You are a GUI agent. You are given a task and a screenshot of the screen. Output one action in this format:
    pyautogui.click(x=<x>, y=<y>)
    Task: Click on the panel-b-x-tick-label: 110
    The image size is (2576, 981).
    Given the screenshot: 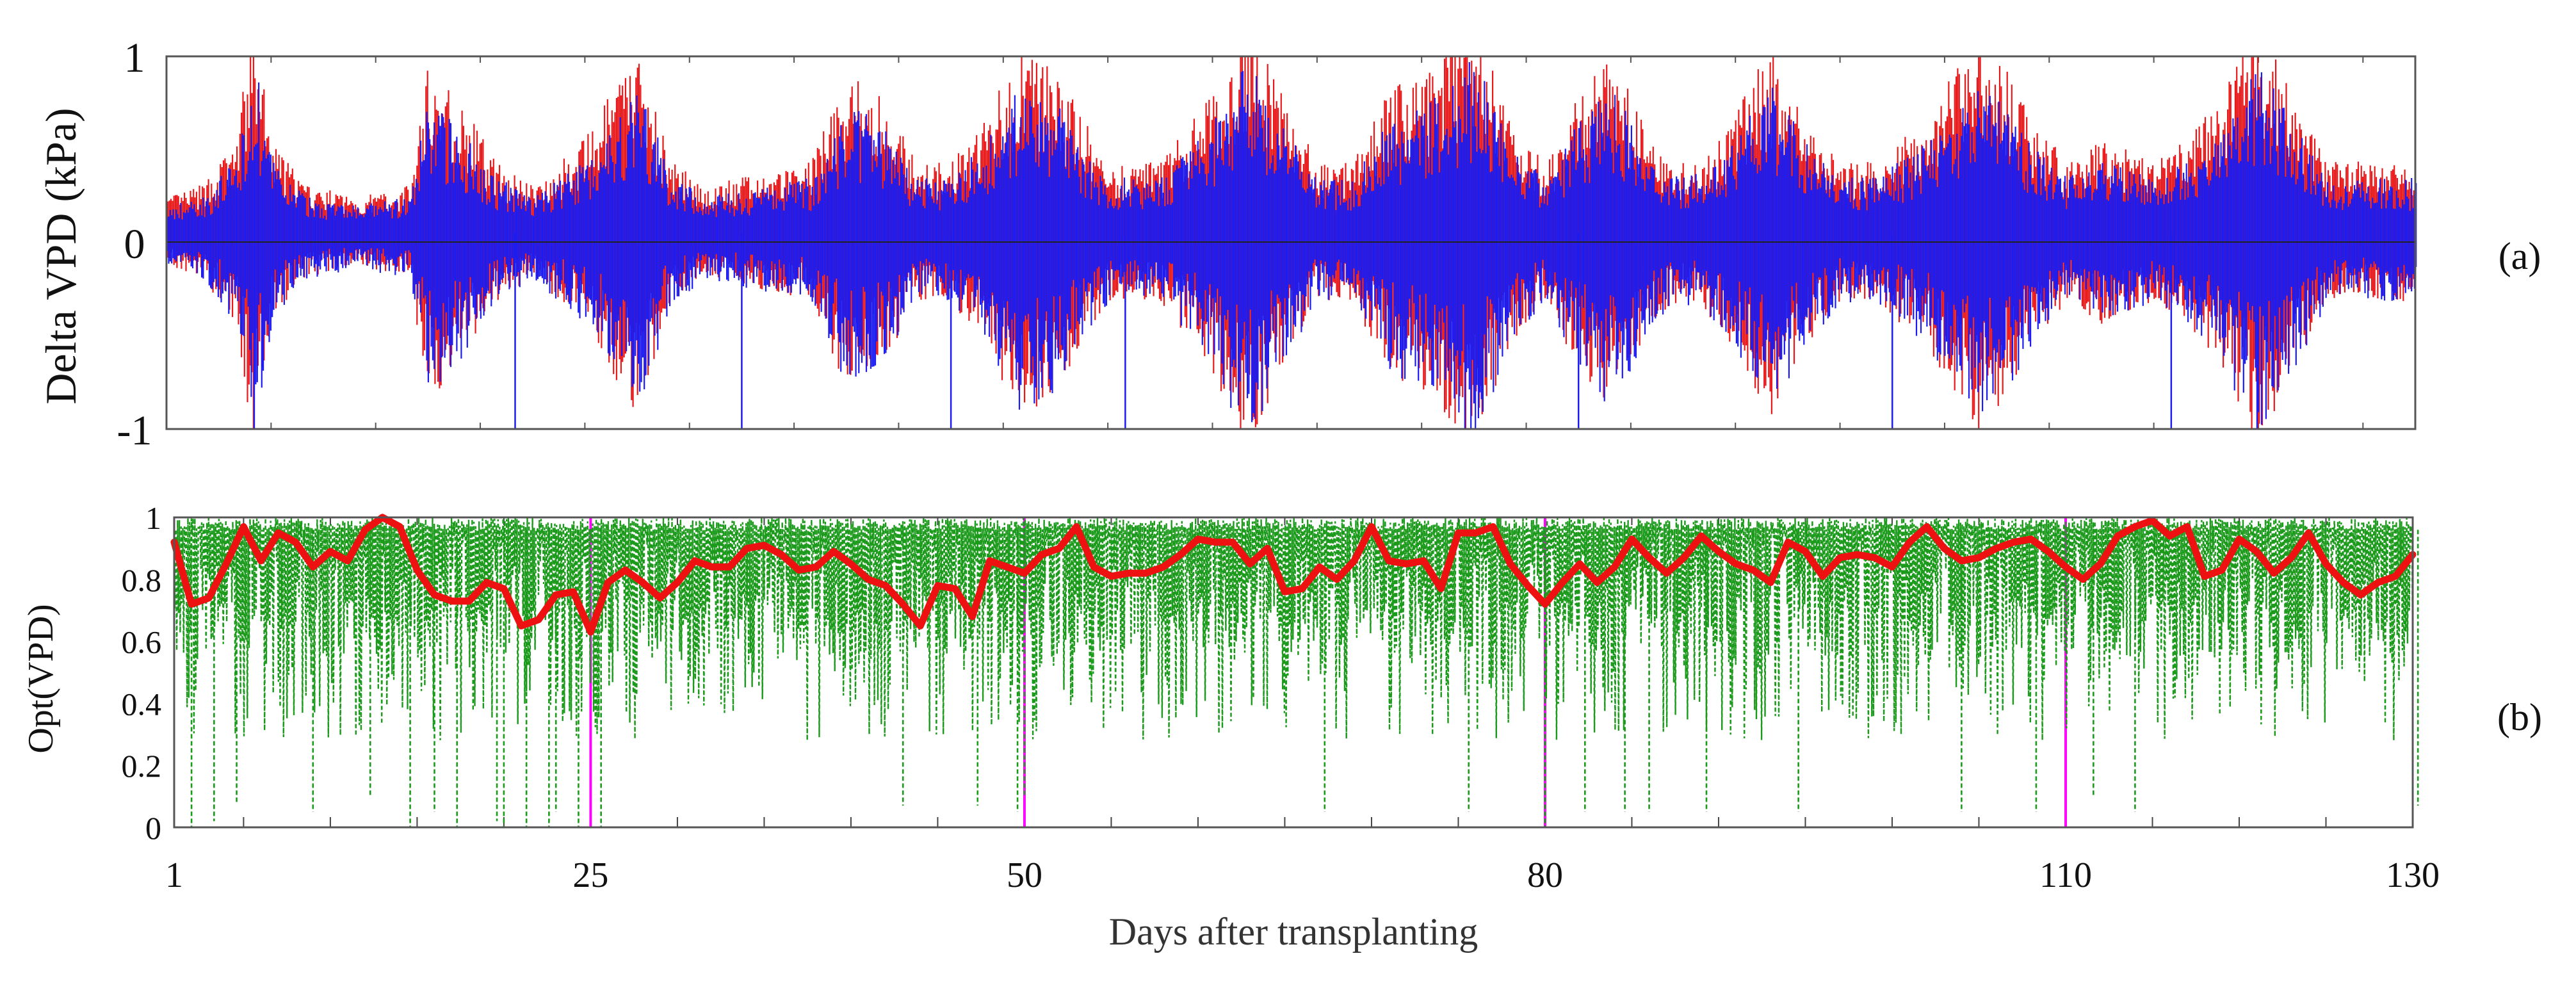 What is the action you would take?
    pyautogui.click(x=2065, y=875)
    